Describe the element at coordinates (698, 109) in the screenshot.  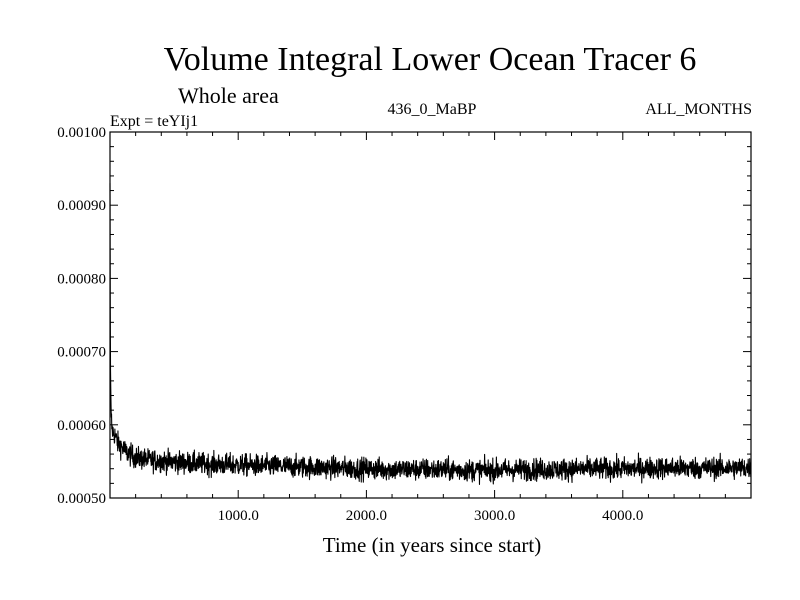
I see `months-label: ALL_MONTHS` at that location.